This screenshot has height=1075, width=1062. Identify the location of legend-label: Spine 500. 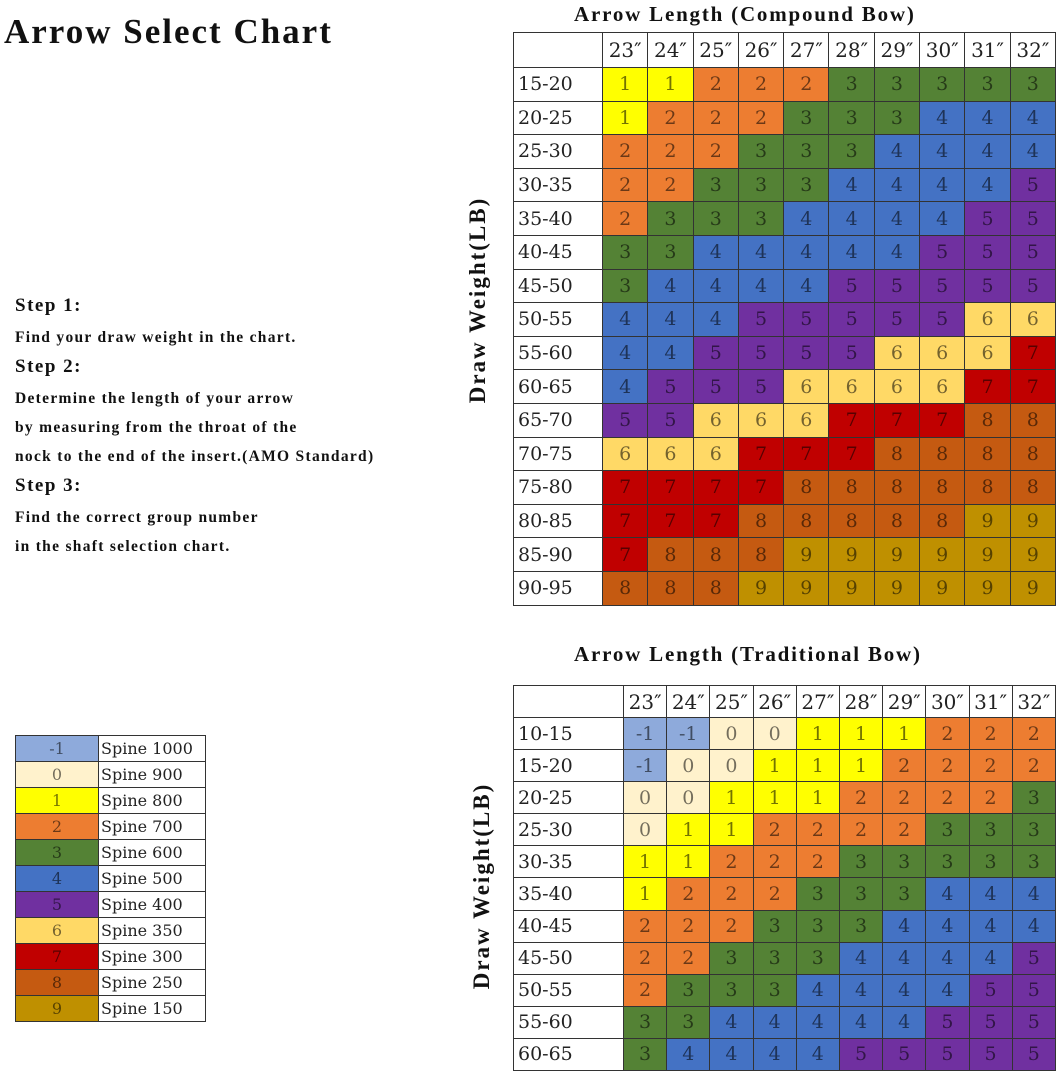
(152, 878).